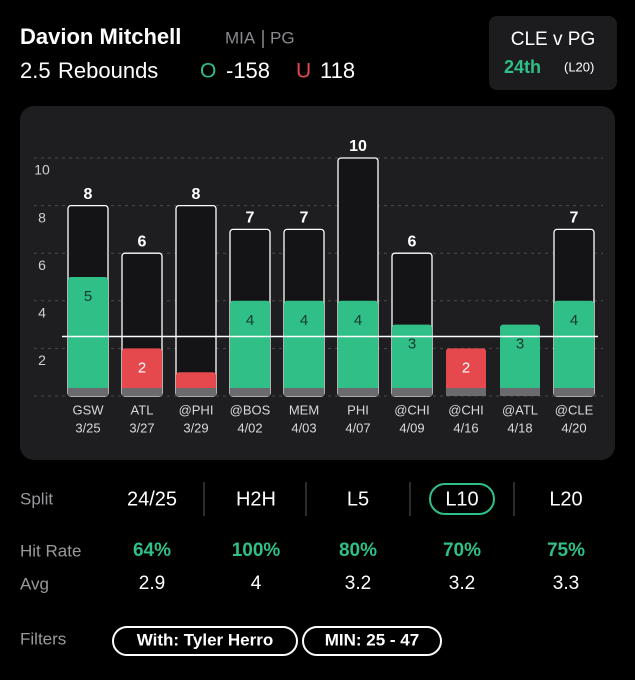 The width and height of the screenshot is (635, 680). What do you see at coordinates (248, 70) in the screenshot?
I see `over-odds: -158` at bounding box center [248, 70].